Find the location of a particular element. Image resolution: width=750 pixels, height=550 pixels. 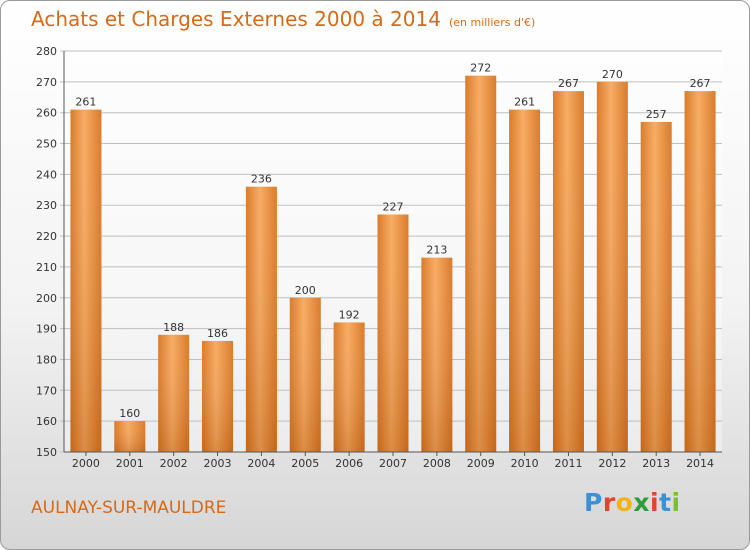

logo-letter: P is located at coordinates (593, 502).